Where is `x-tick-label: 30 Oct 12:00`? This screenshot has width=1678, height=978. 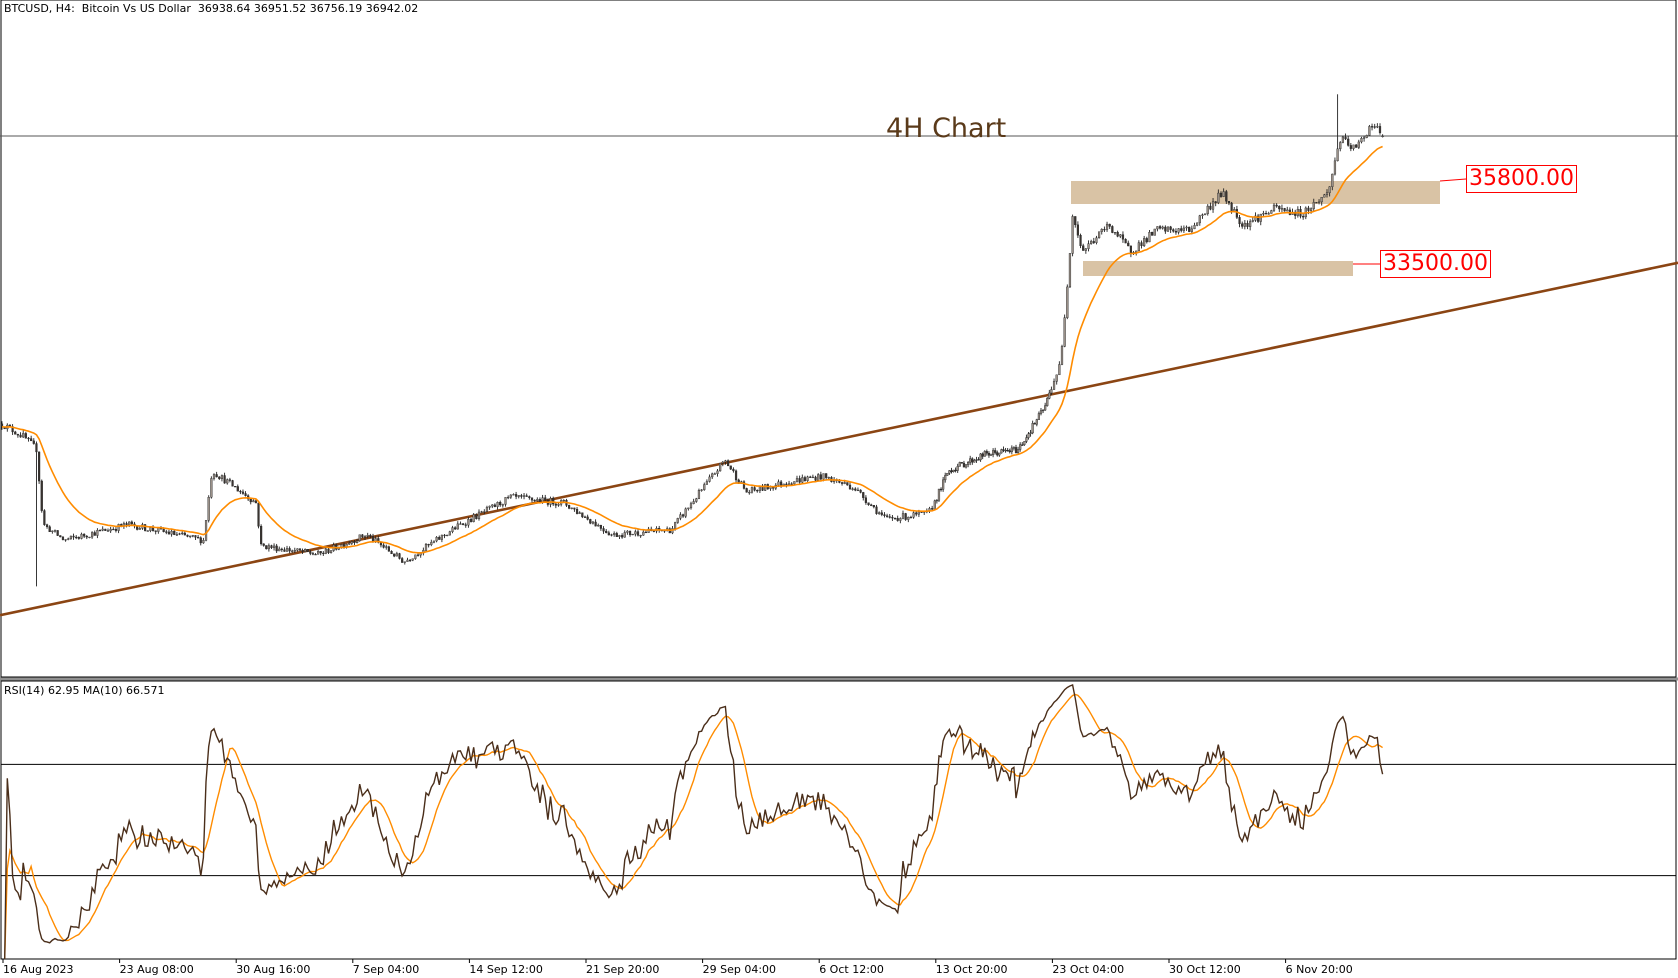
x-tick-label: 30 Oct 12:00 is located at coordinates (1205, 969).